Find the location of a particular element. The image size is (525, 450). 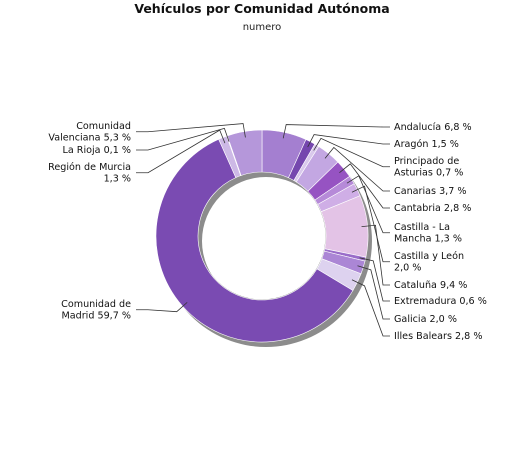

leader-castilla-y-leon is located at coordinates (370, 224).